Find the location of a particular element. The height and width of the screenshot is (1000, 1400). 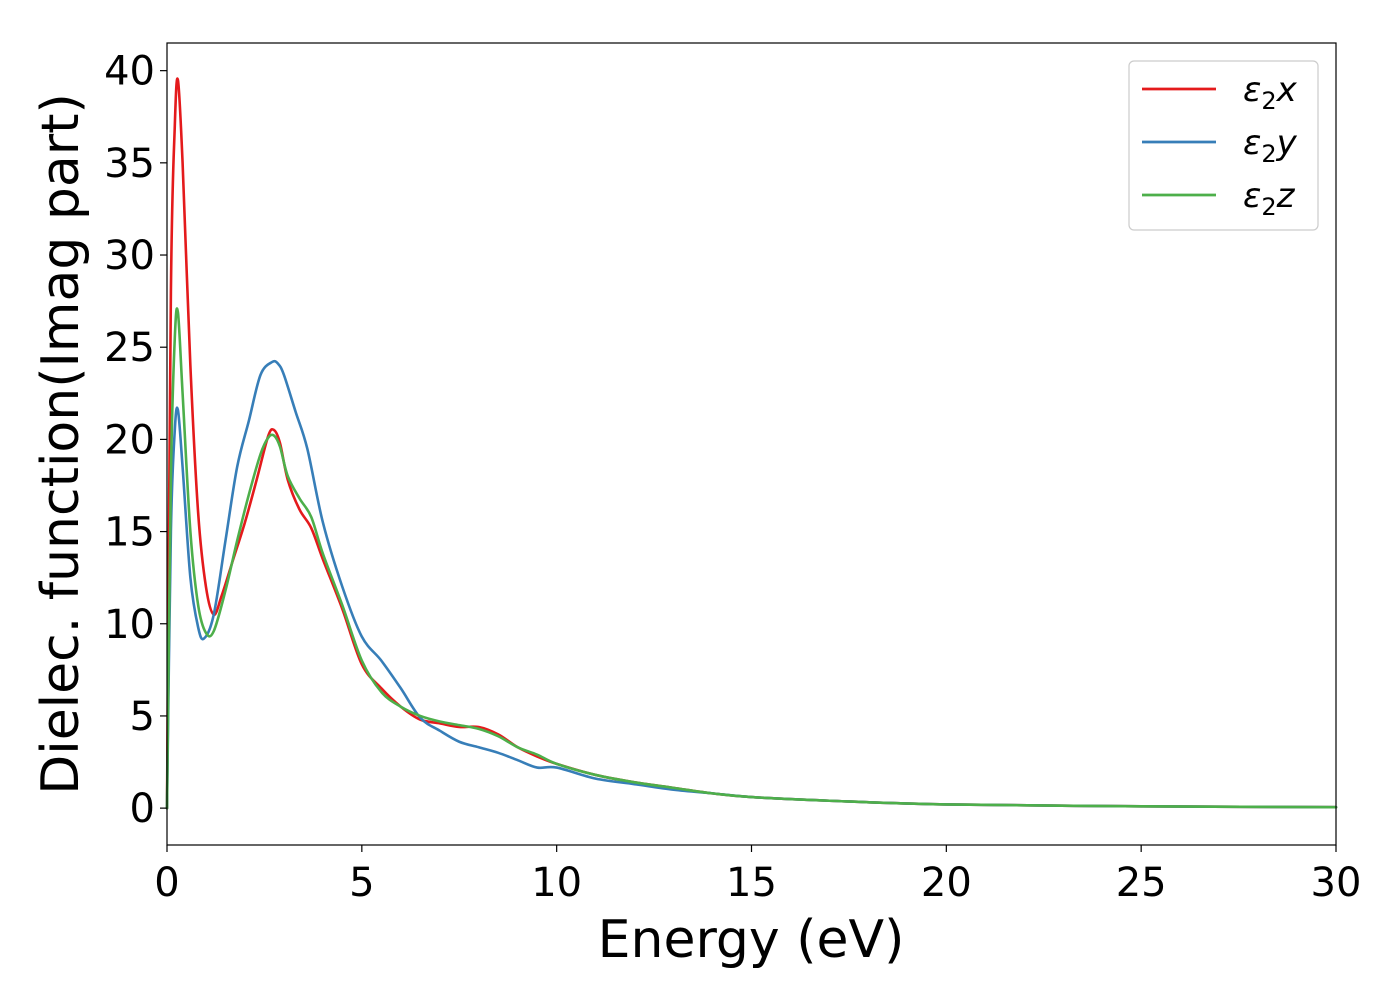

x-tick-label: 5 is located at coordinates (361, 883).